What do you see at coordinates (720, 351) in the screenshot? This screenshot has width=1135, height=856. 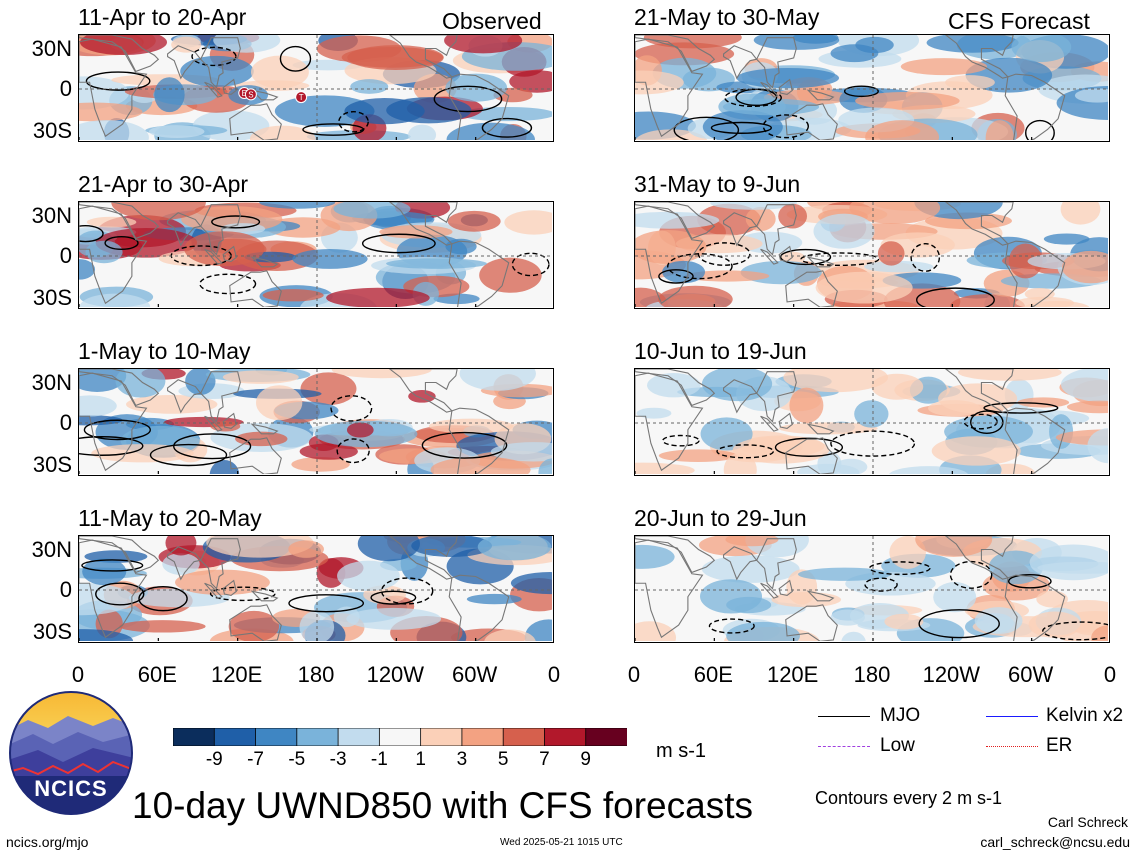 I see `panel-title-fcst-3: 10-Jun to 19-Jun` at bounding box center [720, 351].